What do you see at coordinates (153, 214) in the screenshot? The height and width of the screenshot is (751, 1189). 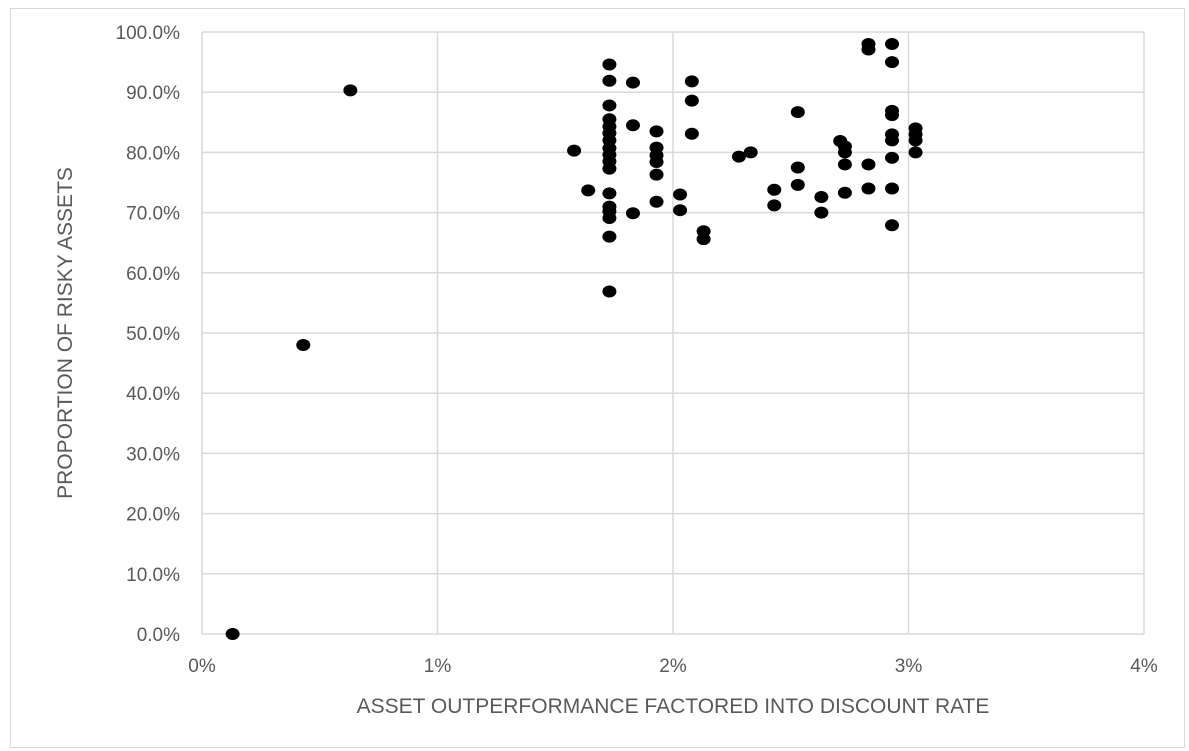 I see `y-tick-label: 70.0%` at bounding box center [153, 214].